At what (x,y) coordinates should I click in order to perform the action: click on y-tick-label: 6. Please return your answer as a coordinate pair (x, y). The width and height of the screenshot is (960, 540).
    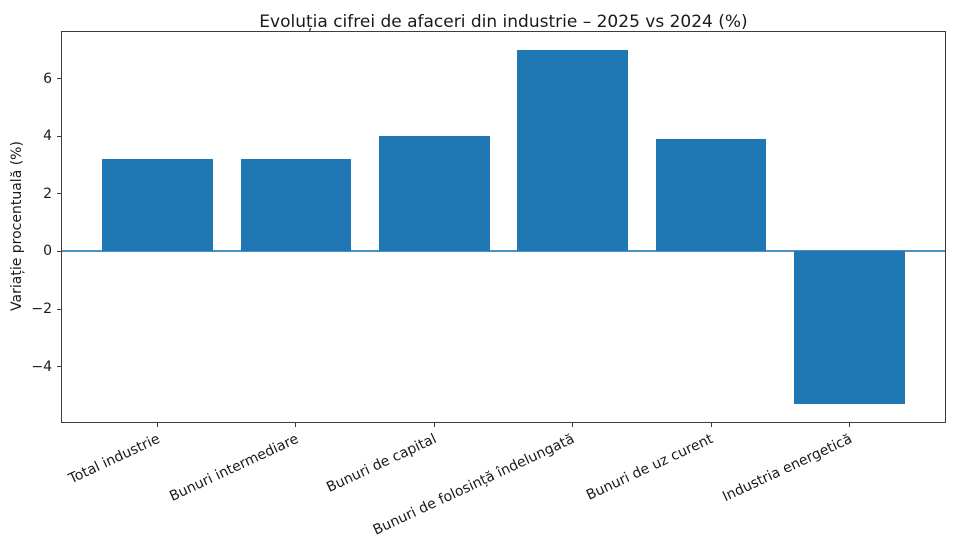
    Looking at the image, I should click on (47, 78).